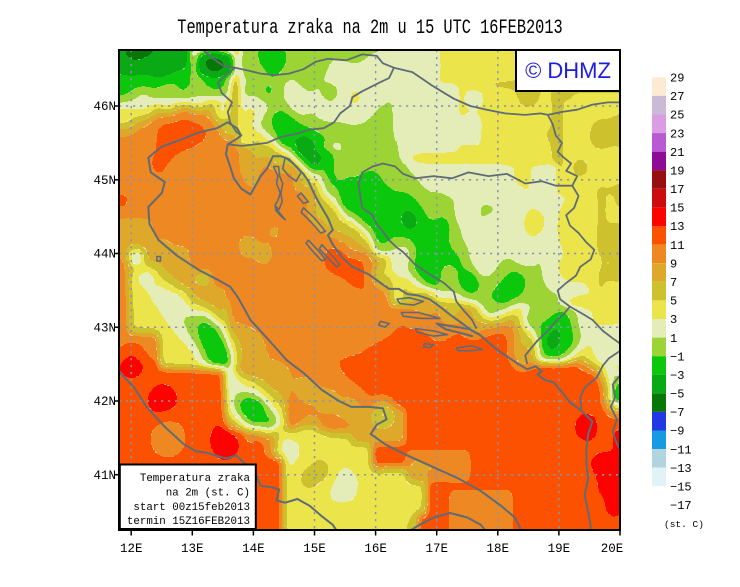 This screenshot has height=587, width=740. I want to click on svg-text: 27, so click(677, 97).